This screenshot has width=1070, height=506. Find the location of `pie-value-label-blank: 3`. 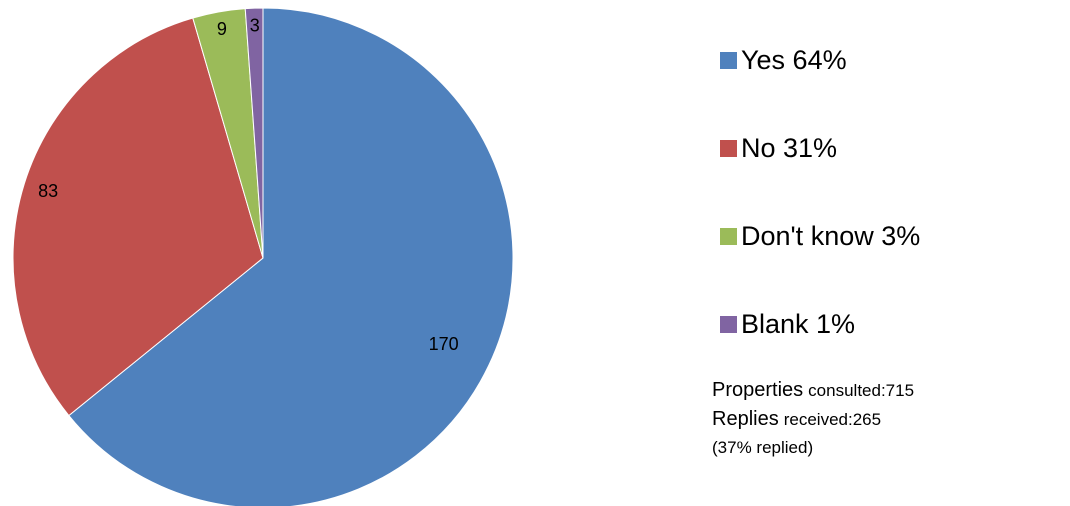

pie-value-label-blank: 3 is located at coordinates (255, 26).